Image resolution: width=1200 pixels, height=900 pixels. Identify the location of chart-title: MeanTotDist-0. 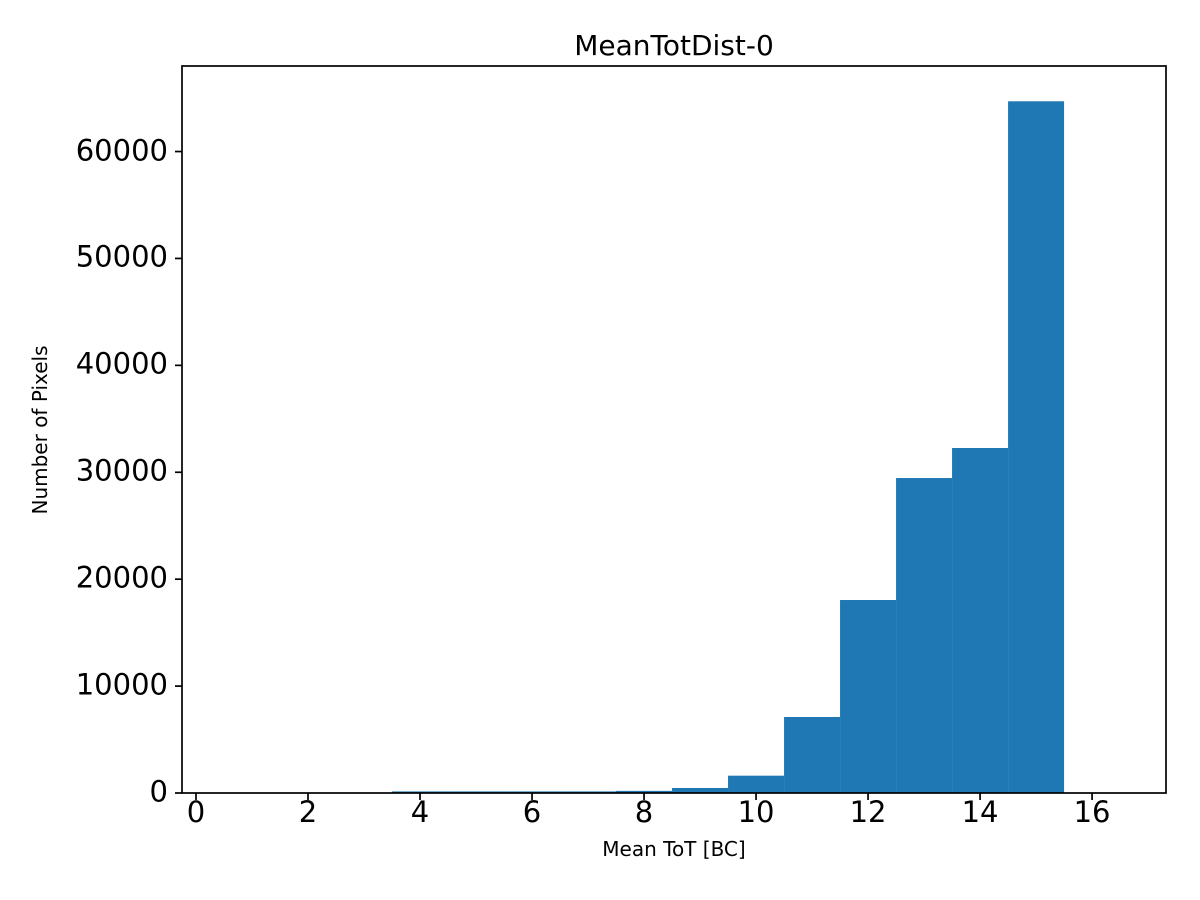
(674, 45).